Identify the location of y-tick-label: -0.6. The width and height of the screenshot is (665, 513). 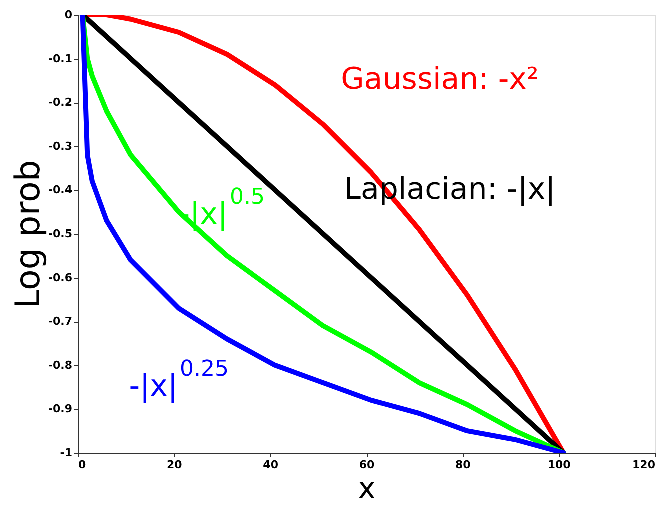
(60, 277).